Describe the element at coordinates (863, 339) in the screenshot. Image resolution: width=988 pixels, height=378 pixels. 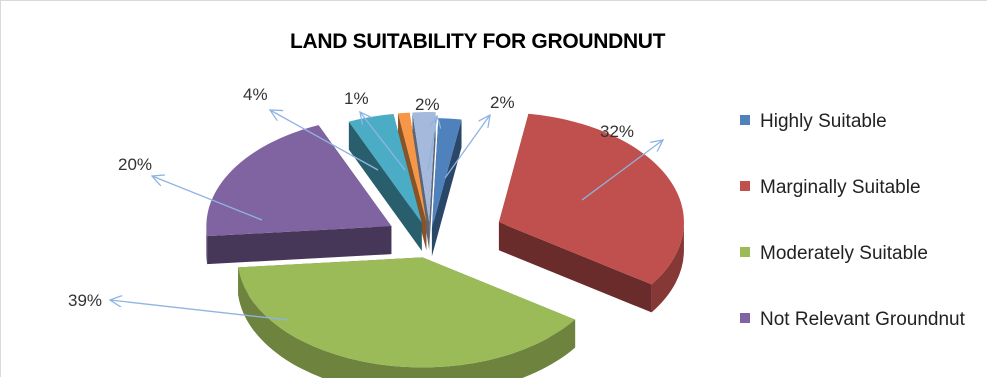
I see `legend-item-not-relevant-groundnut: Not Relevant Groundnut` at that location.